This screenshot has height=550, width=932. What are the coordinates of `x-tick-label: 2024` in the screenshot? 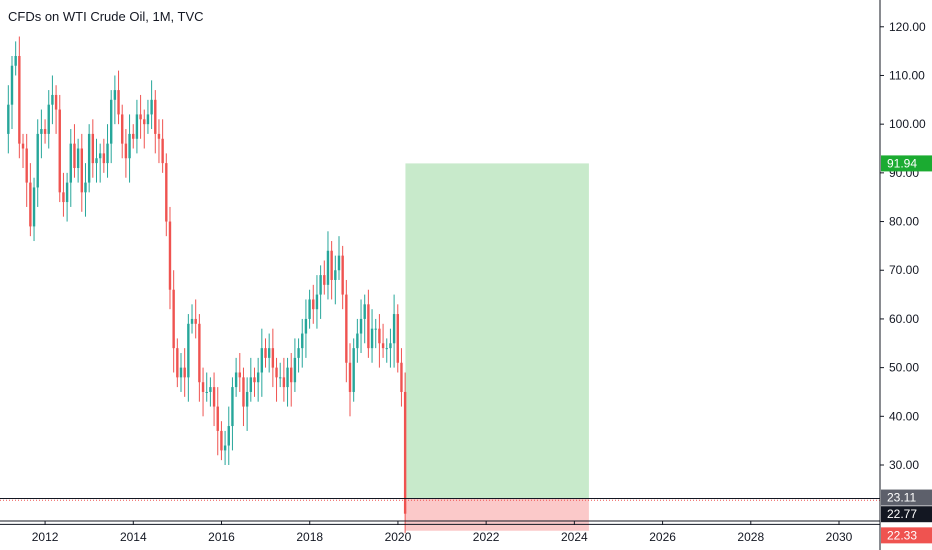 It's located at (574, 537).